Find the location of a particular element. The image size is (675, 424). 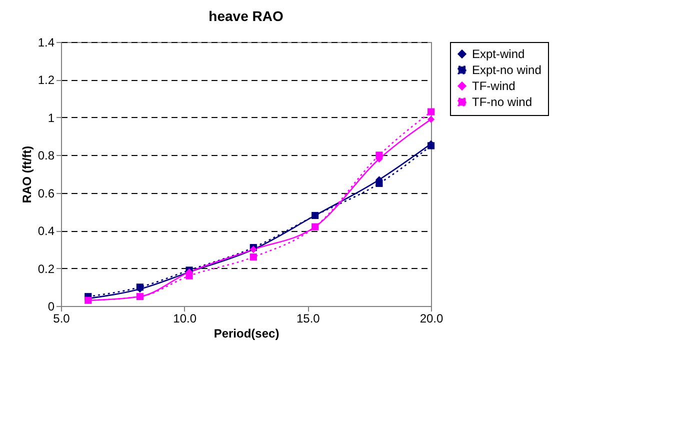

chart-title: heave RAO is located at coordinates (246, 16).